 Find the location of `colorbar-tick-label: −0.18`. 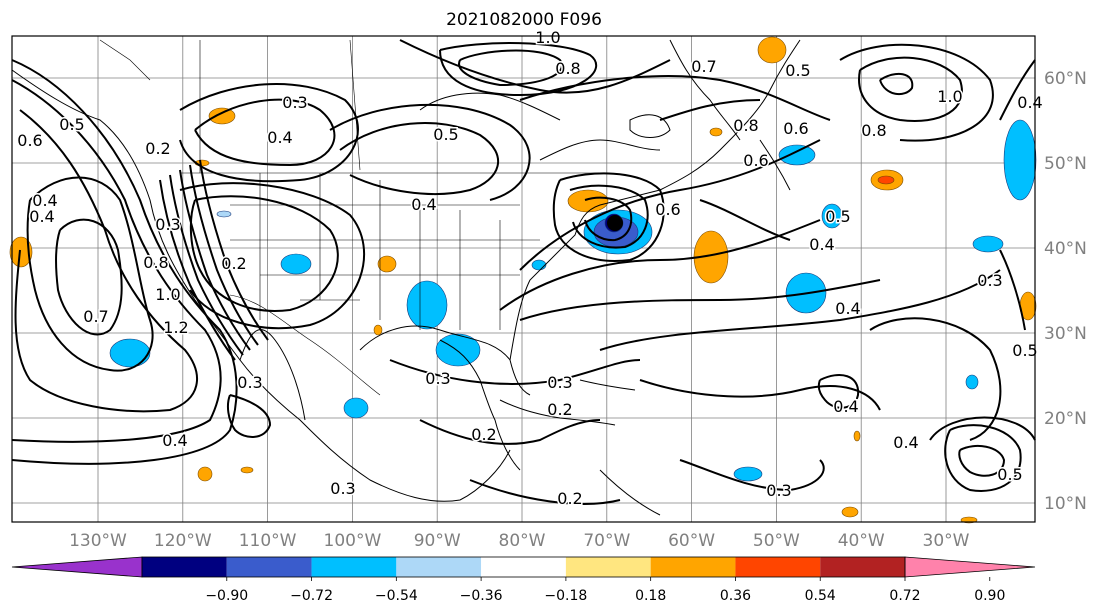

colorbar-tick-label: −0.18 is located at coordinates (565, 596).